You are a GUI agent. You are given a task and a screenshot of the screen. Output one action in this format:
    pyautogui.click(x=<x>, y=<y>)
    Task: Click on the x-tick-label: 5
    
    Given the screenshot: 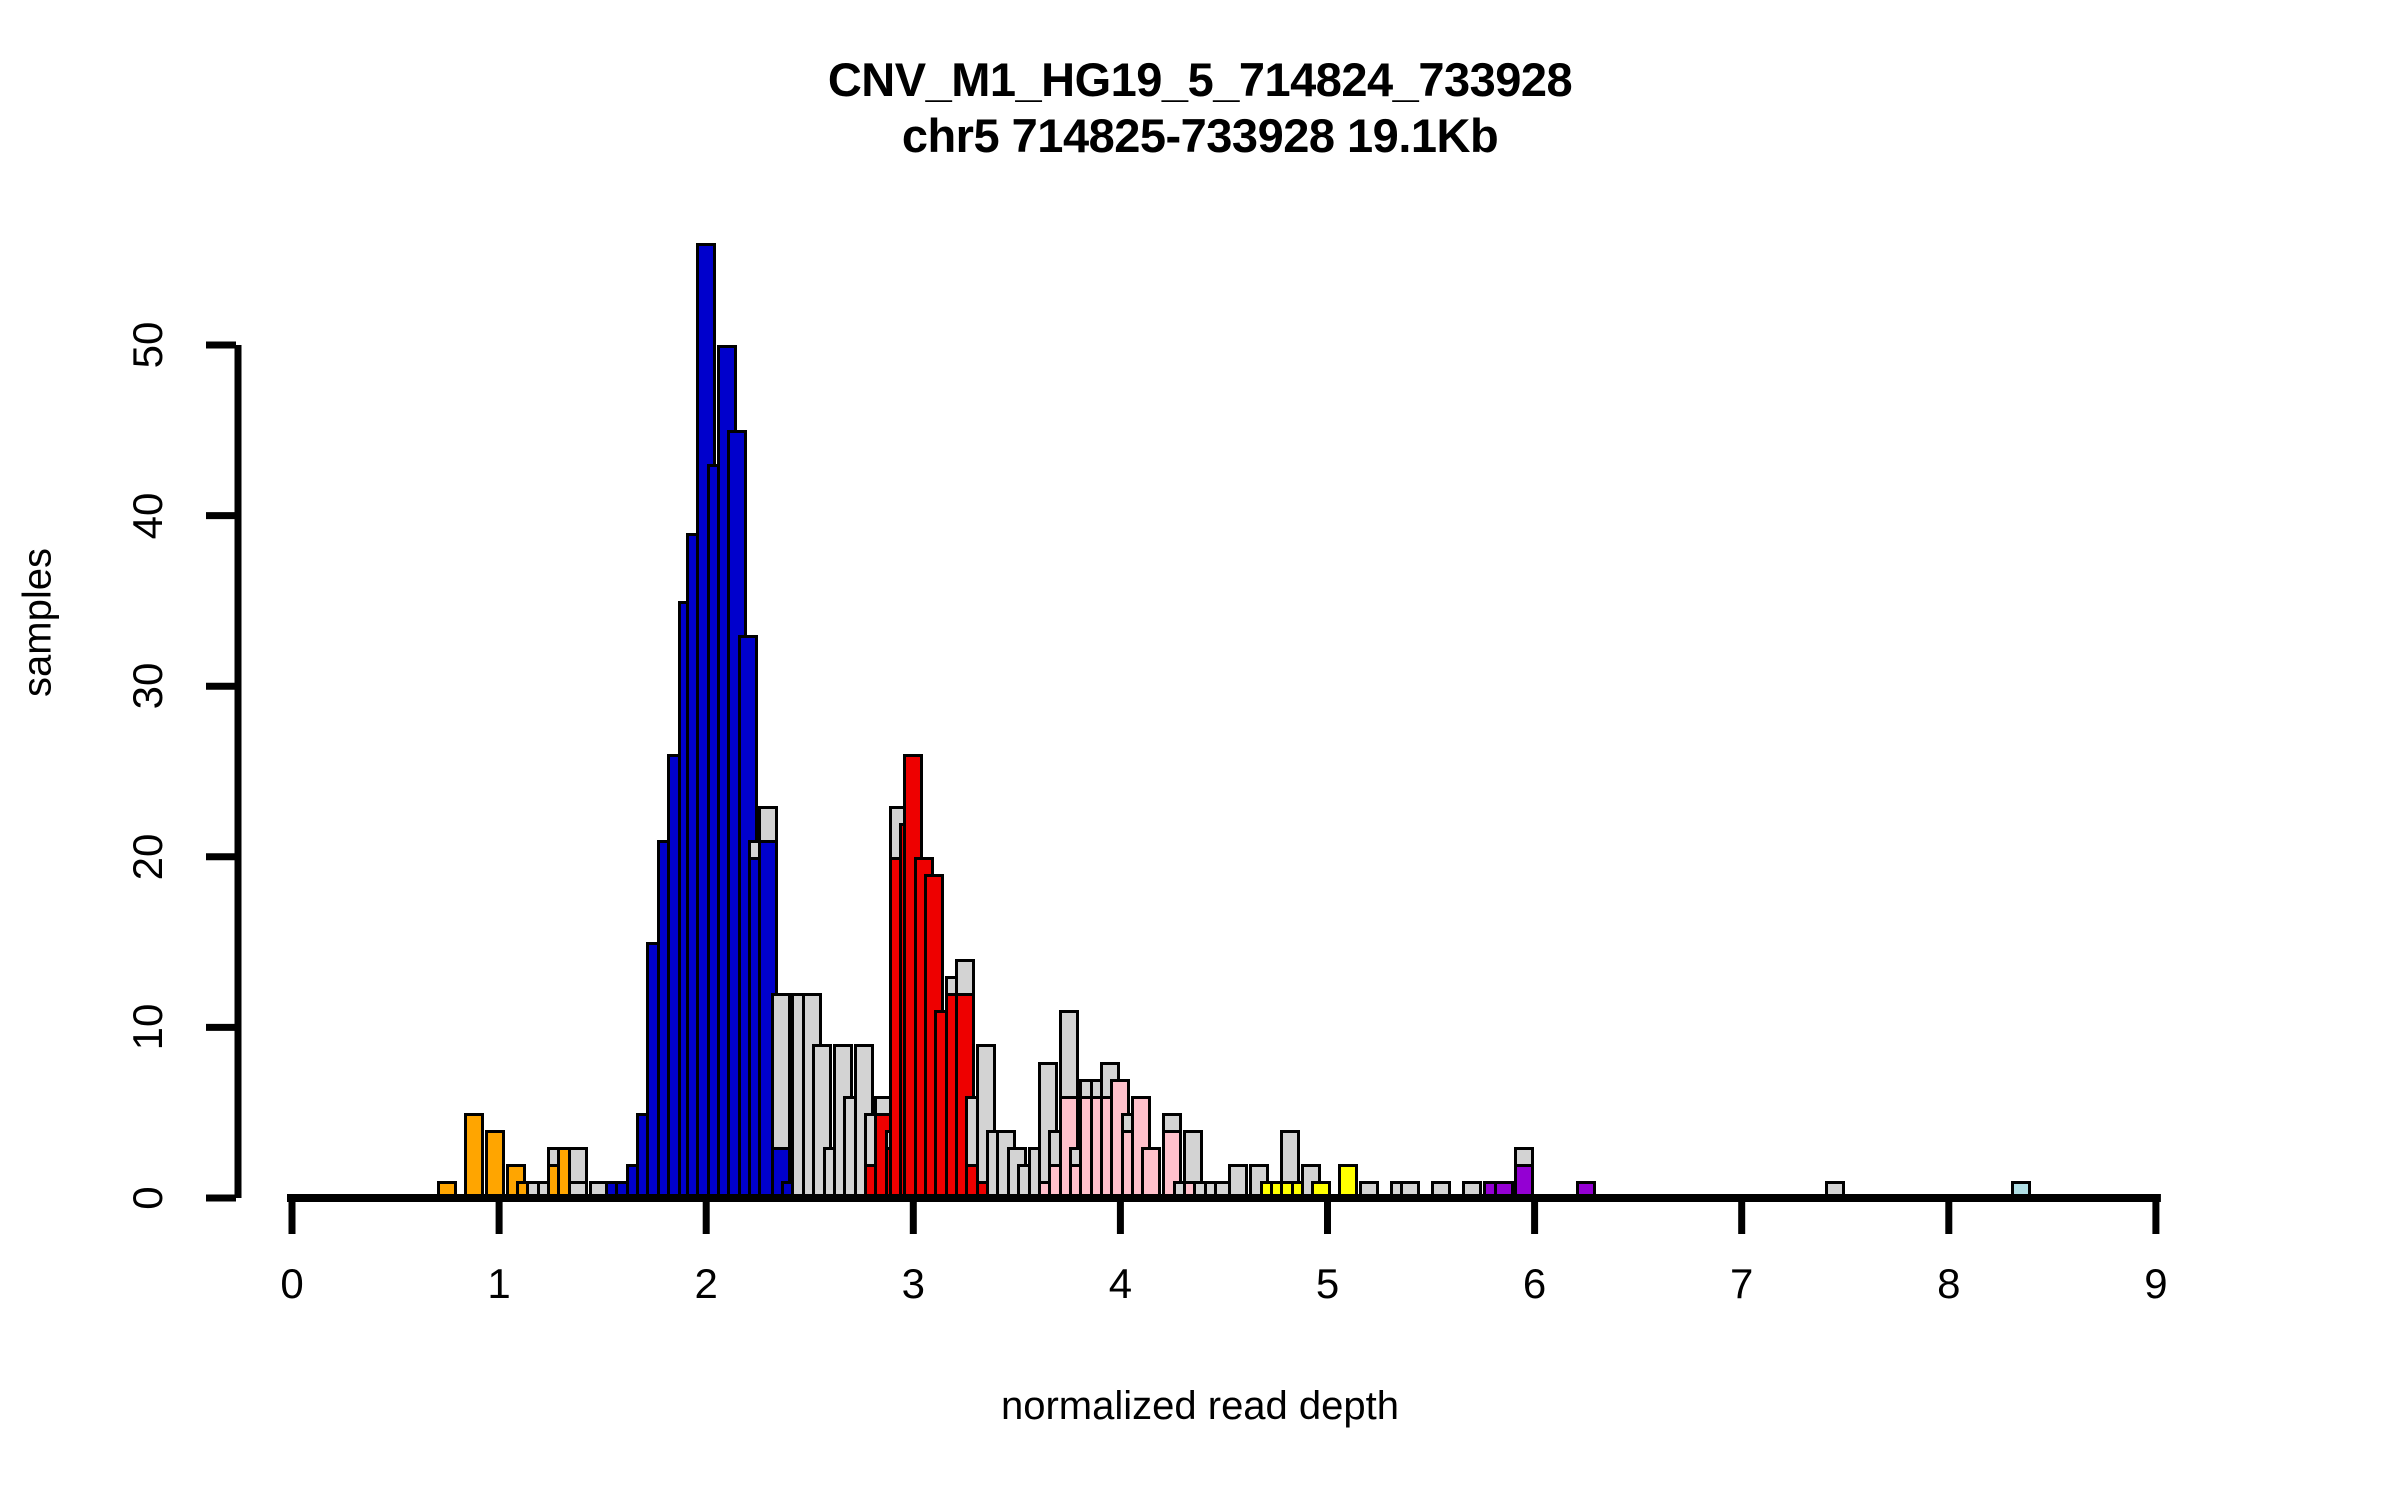 What is the action you would take?
    pyautogui.click(x=1327, y=1283)
    